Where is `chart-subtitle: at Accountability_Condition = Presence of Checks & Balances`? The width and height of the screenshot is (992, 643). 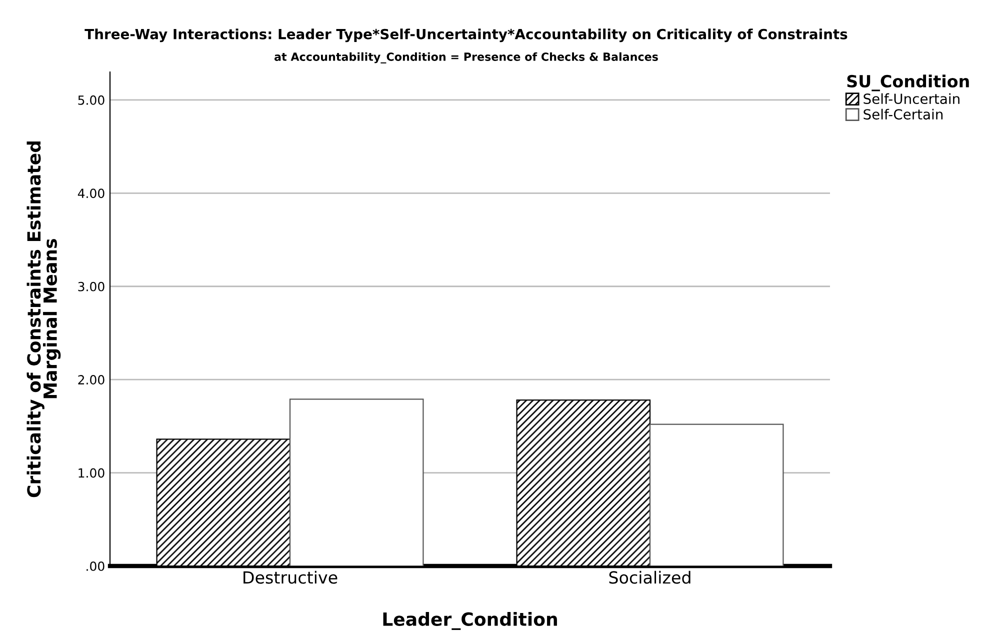
chart-subtitle: at Accountability_Condition = Presence of Checks & Balances is located at coordinates (466, 58).